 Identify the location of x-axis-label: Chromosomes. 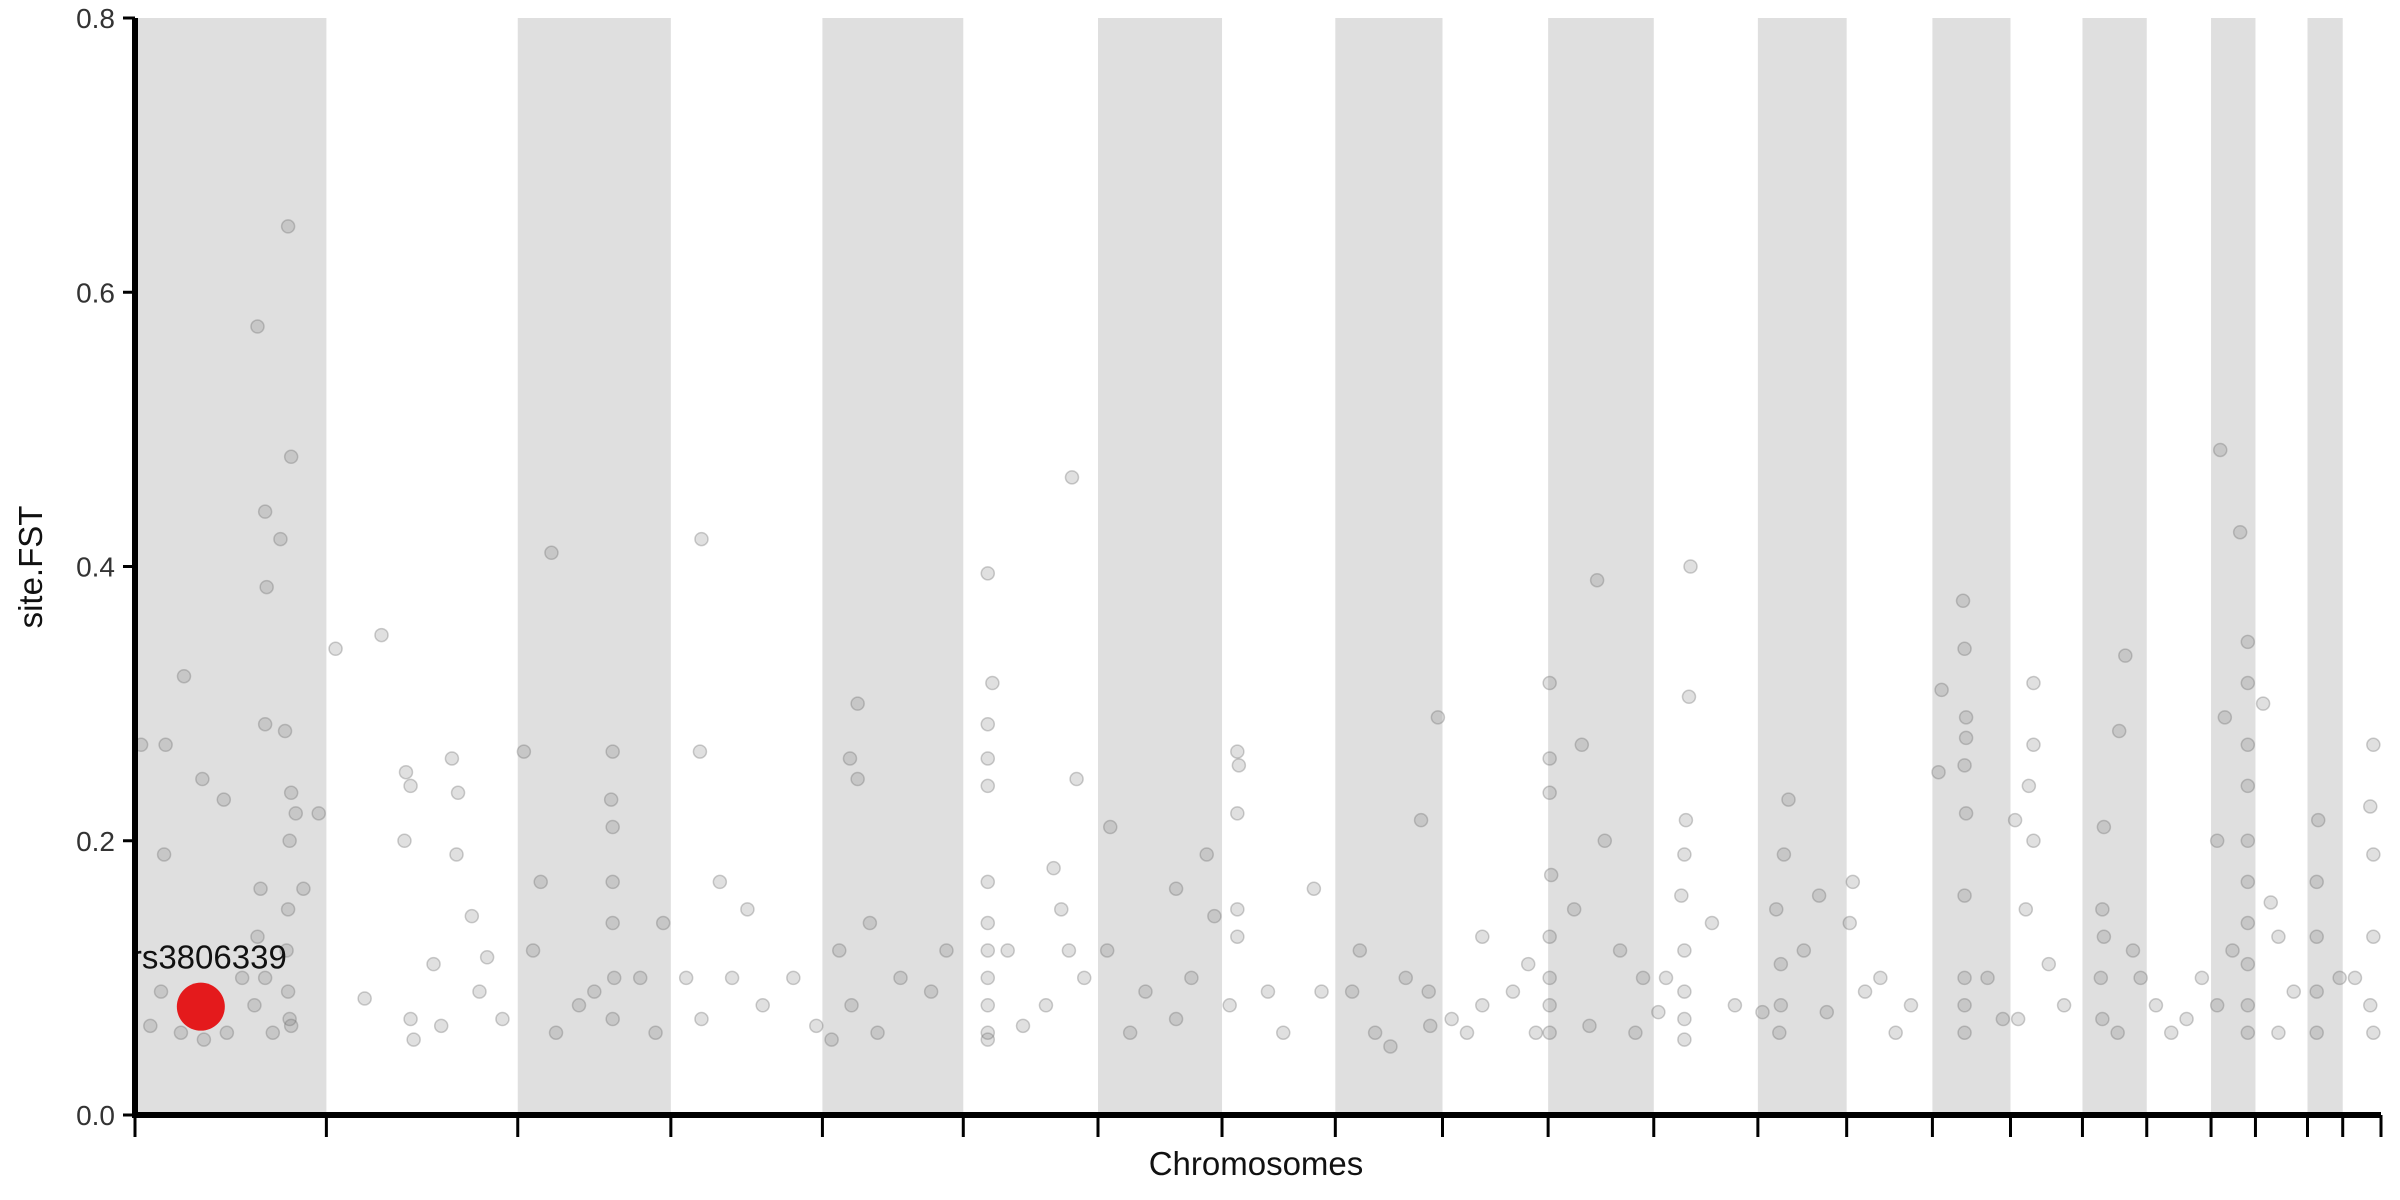
(1256, 1163).